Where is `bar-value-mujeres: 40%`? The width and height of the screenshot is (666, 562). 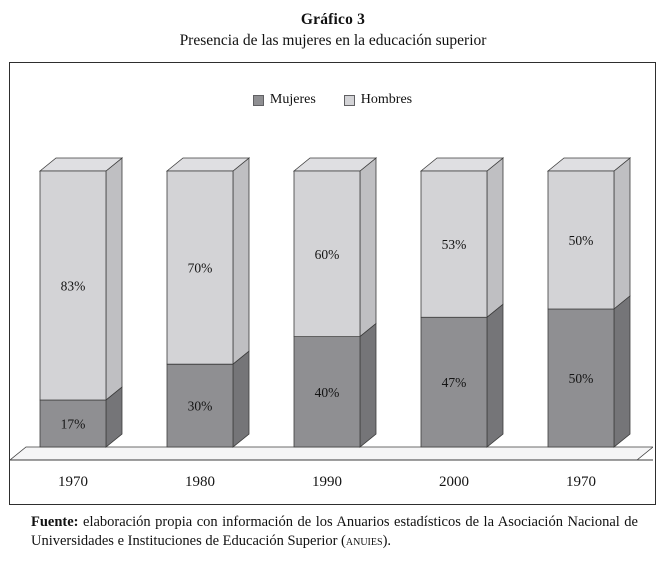 bar-value-mujeres: 40% is located at coordinates (327, 392).